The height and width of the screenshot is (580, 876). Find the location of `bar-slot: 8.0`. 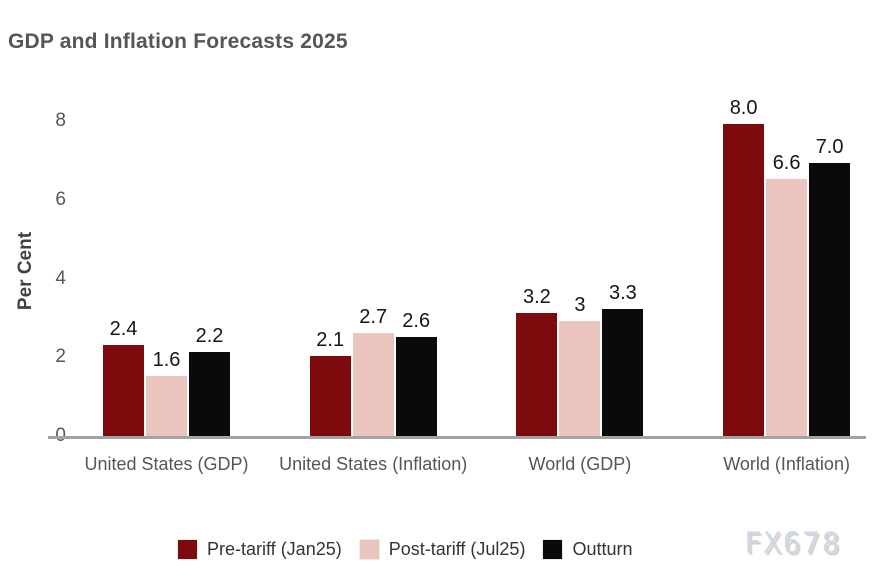

bar-slot: 8.0 is located at coordinates (744, 268).